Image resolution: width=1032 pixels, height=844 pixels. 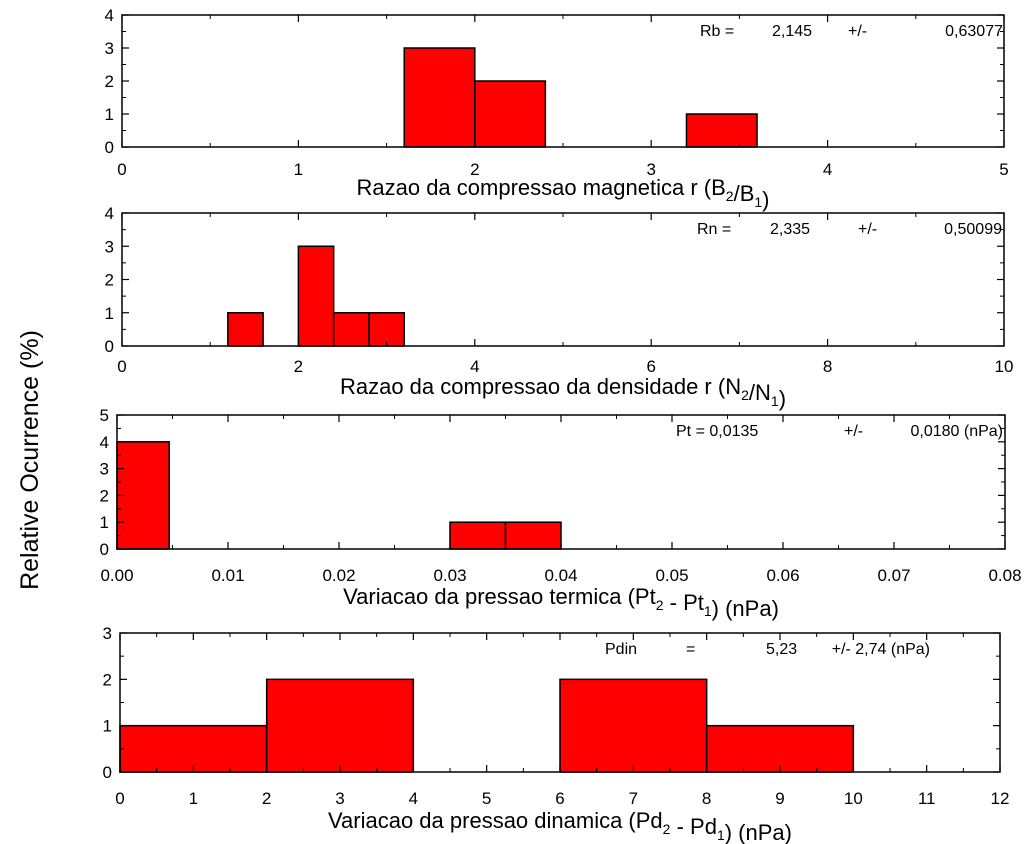 I want to click on annotation-value: =, so click(x=690, y=649).